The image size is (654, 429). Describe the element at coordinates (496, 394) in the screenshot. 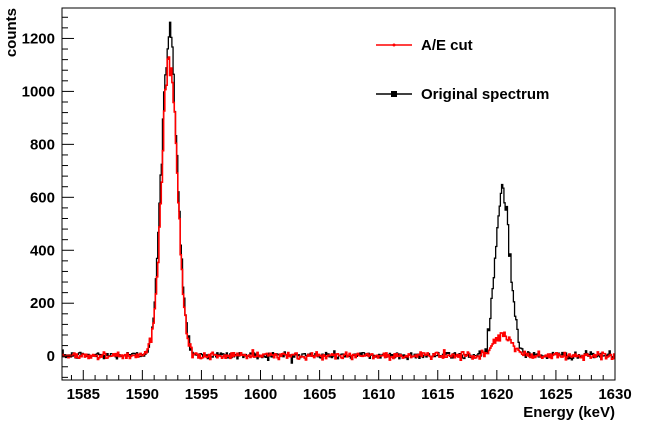

I see `x-tick-label: 1620` at that location.